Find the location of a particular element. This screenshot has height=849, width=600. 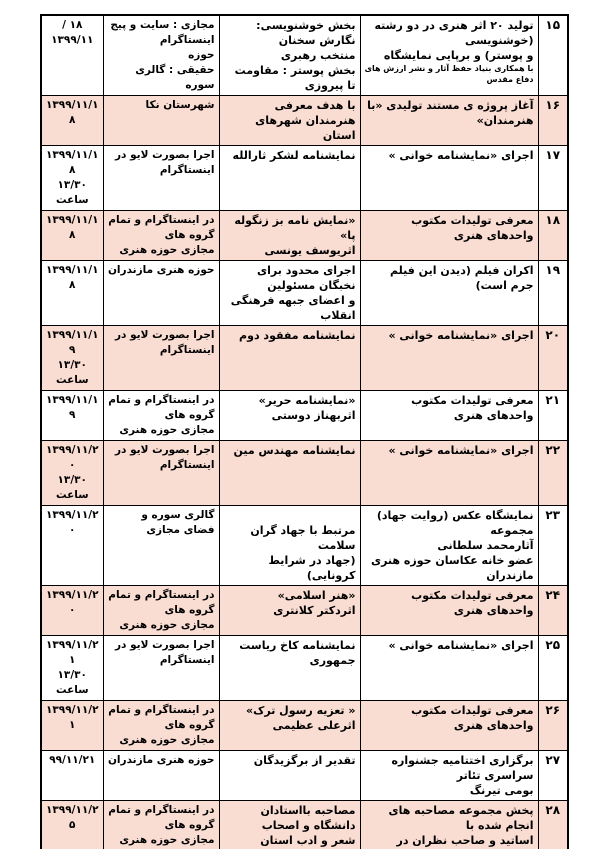

detail-line: مرتبط با جهاد گران سلامت is located at coordinates (303, 538).